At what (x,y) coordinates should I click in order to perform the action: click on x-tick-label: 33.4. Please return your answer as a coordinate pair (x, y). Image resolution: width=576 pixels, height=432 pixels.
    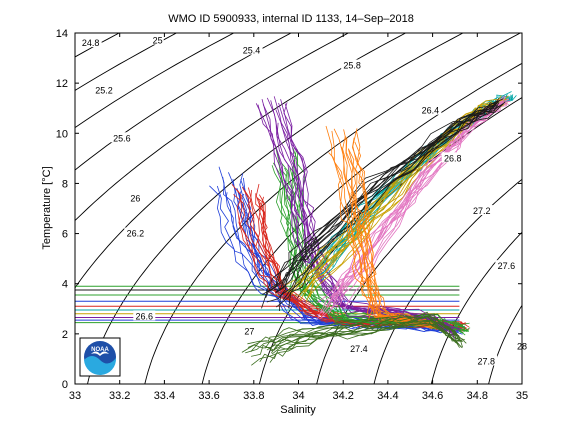
    Looking at the image, I should click on (164, 396).